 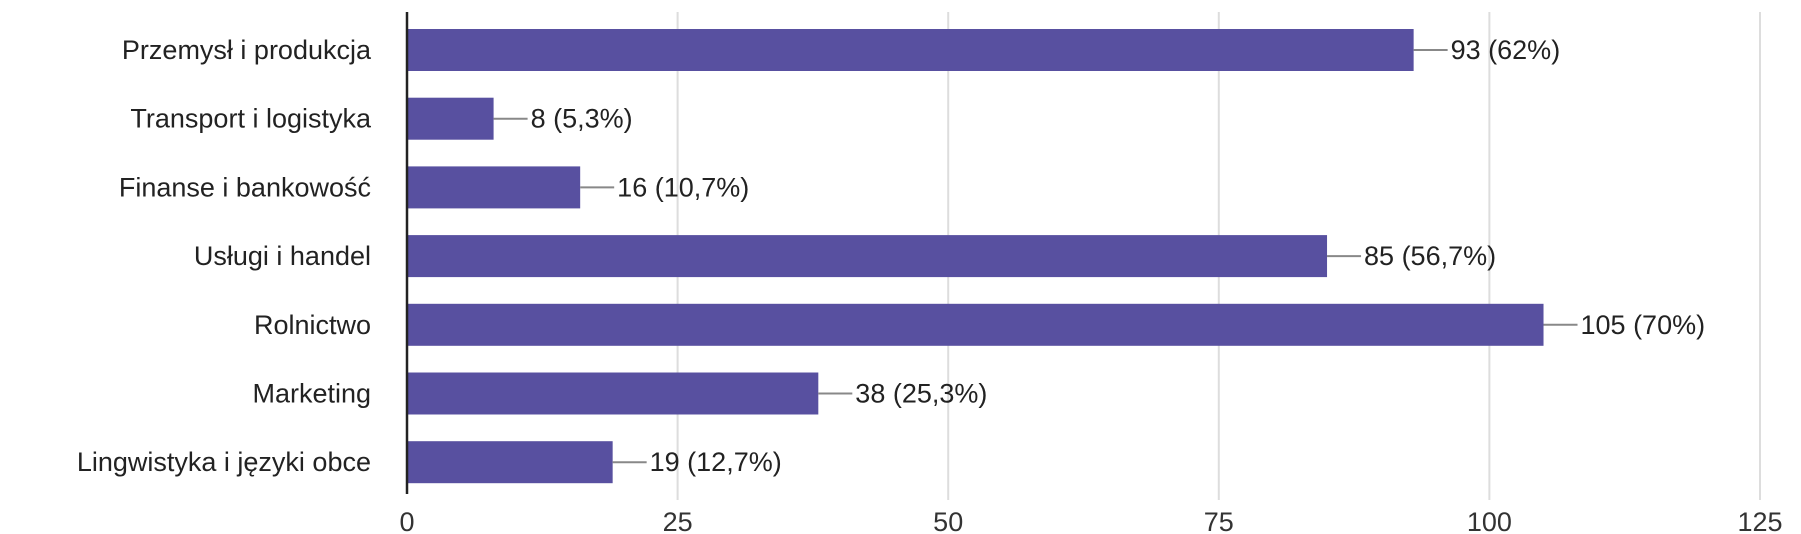 What do you see at coordinates (247, 50) in the screenshot?
I see `category-label: Przemysł i produkcja` at bounding box center [247, 50].